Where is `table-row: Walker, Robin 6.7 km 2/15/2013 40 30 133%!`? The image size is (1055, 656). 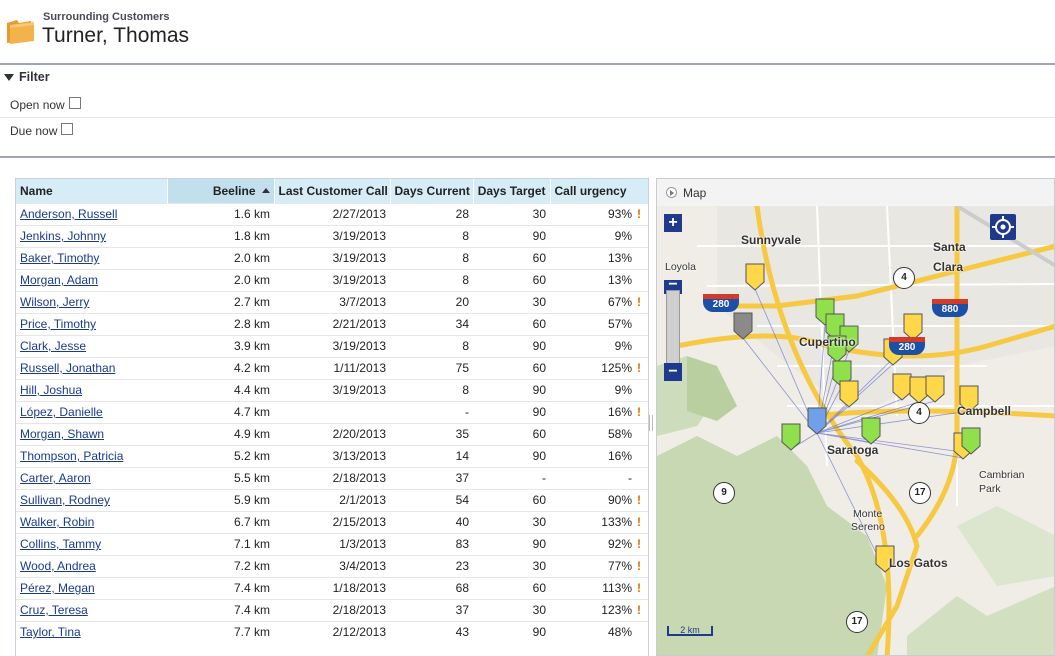
table-row: Walker, Robin 6.7 km 2/15/2013 40 30 133%! is located at coordinates (332, 521).